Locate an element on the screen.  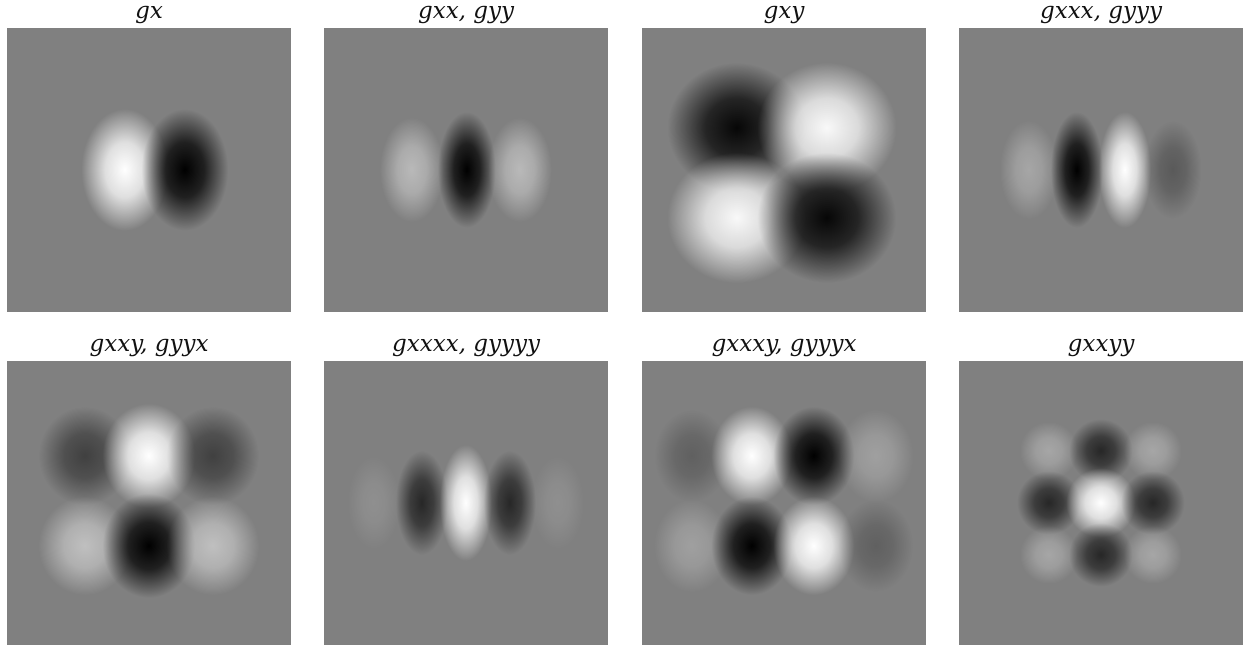
panel-title: gxx, gyy is located at coordinates (466, 12).